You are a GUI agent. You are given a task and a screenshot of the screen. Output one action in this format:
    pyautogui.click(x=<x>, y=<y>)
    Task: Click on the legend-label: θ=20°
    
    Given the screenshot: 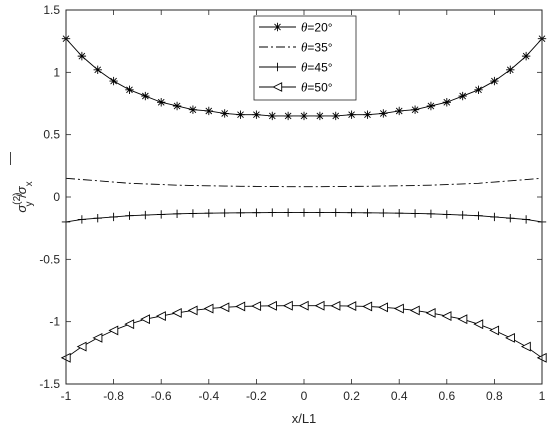 What is the action you would take?
    pyautogui.click(x=317, y=27)
    